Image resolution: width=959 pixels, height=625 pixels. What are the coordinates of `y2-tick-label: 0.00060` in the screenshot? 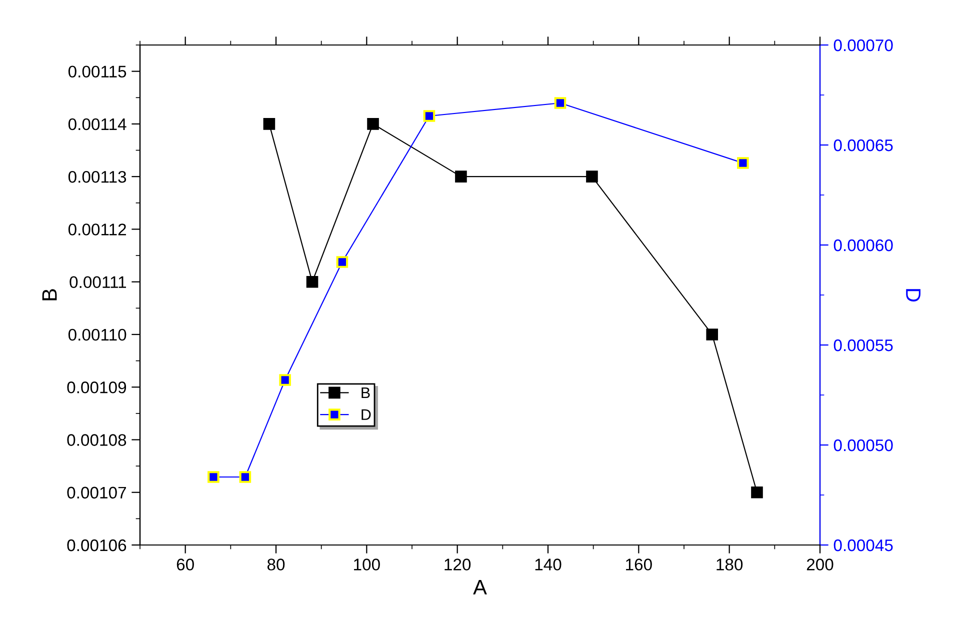 It's located at (863, 245).